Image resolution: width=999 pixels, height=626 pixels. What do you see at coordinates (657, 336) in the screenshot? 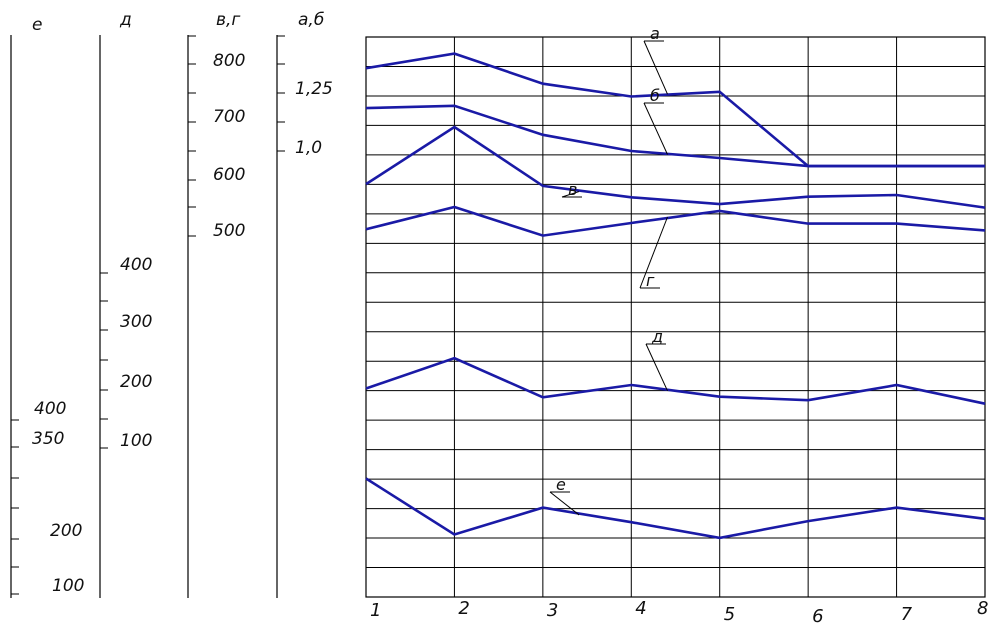
I see `series-label-д: д` at bounding box center [657, 336].